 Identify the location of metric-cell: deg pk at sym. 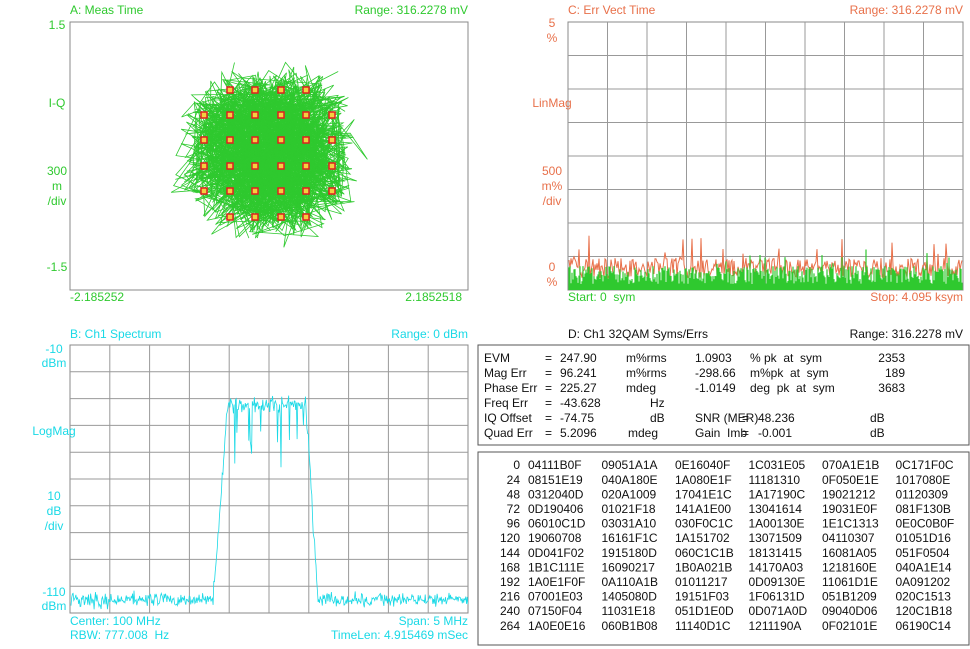
(792, 388).